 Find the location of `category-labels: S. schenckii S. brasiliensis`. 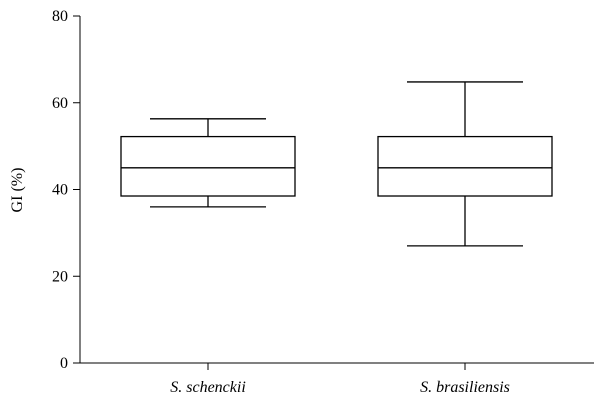

category-labels: S. schenckii S. brasiliensis is located at coordinates (340, 387).